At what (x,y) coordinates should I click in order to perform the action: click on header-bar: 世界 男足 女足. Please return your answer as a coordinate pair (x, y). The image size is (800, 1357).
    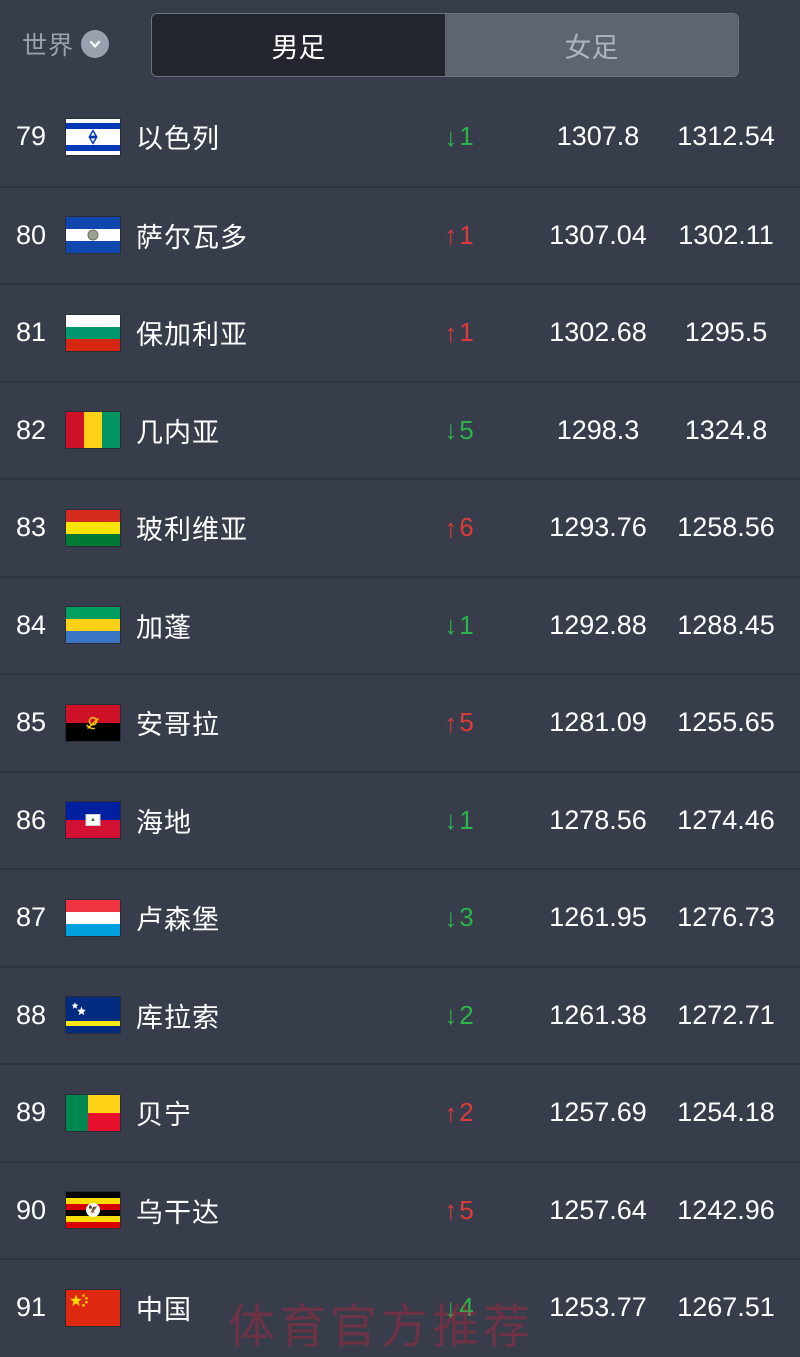
    Looking at the image, I should click on (400, 44).